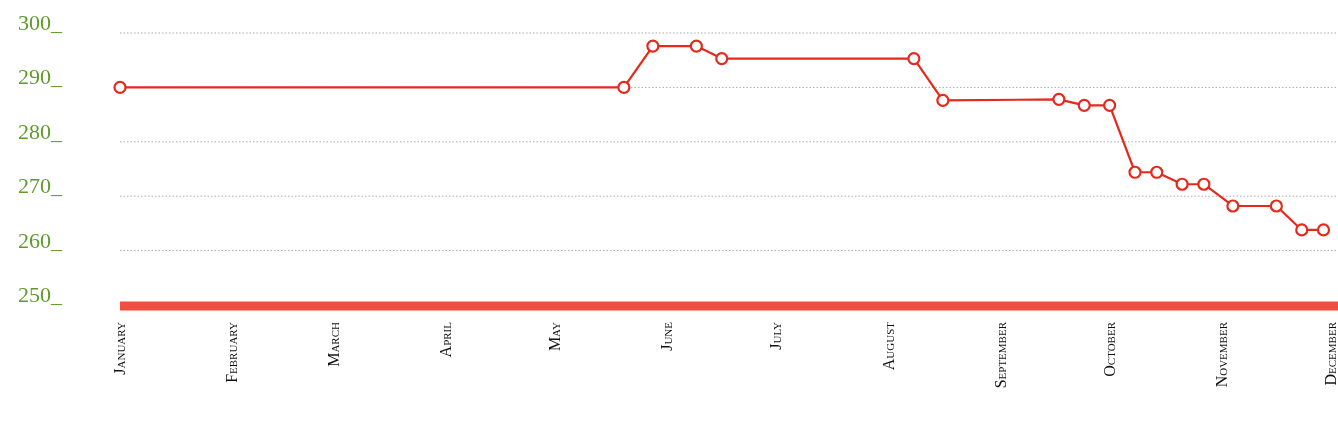 This screenshot has width=1338, height=421. Describe the element at coordinates (888, 346) in the screenshot. I see `x-tick-label: August` at that location.